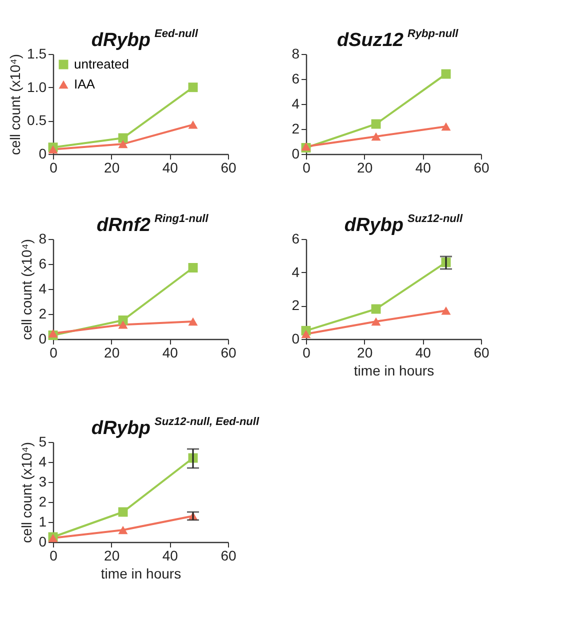  I want to click on legend-label: IAA, so click(85, 84).